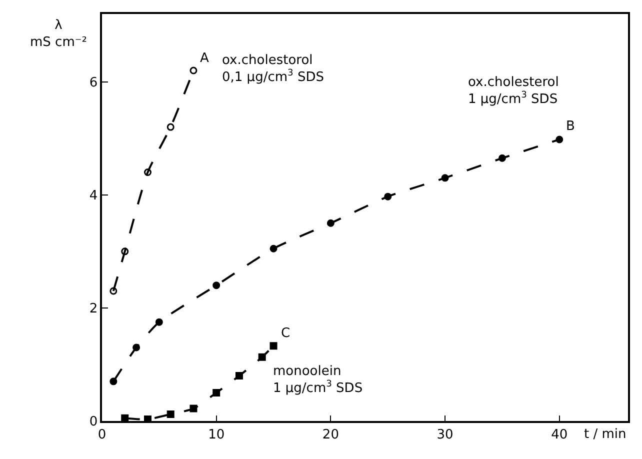 This screenshot has width=642, height=459. What do you see at coordinates (58, 34) in the screenshot?
I see `y-axis-title: λ mS cm⁻²` at bounding box center [58, 34].